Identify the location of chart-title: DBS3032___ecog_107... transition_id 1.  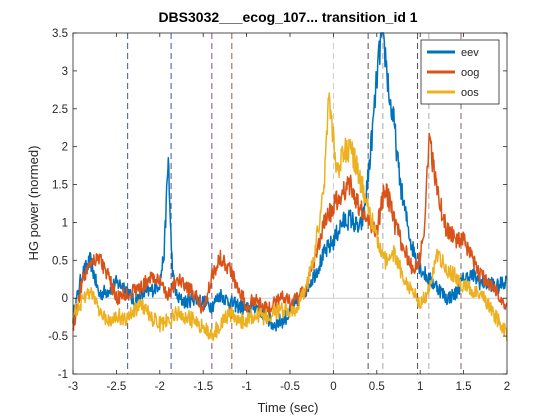
(287, 17).